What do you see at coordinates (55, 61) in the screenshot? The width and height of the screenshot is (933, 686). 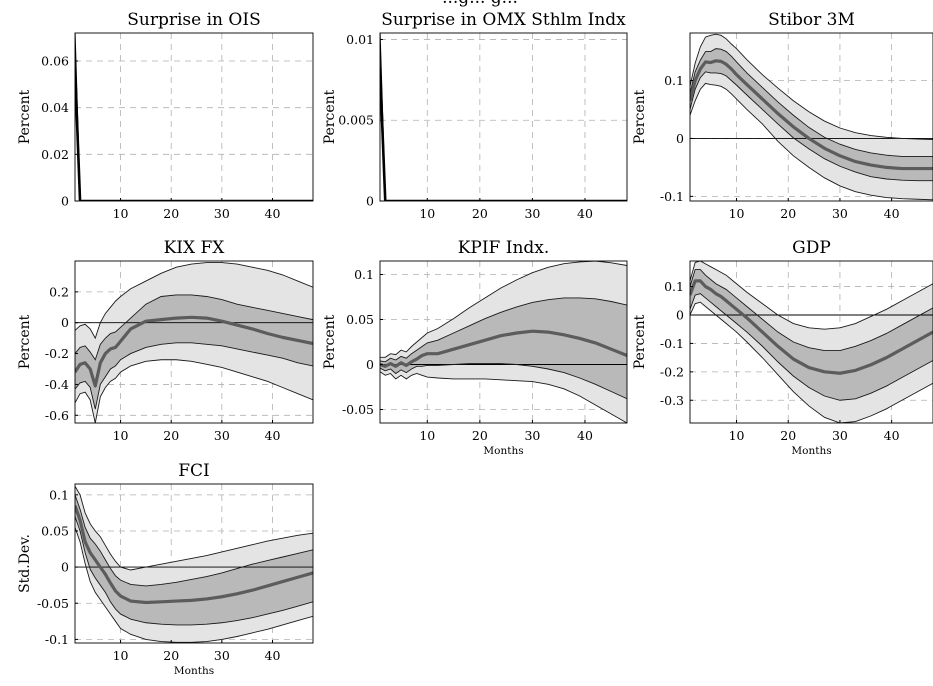 I see `y-tick-label: 0.06` at bounding box center [55, 61].